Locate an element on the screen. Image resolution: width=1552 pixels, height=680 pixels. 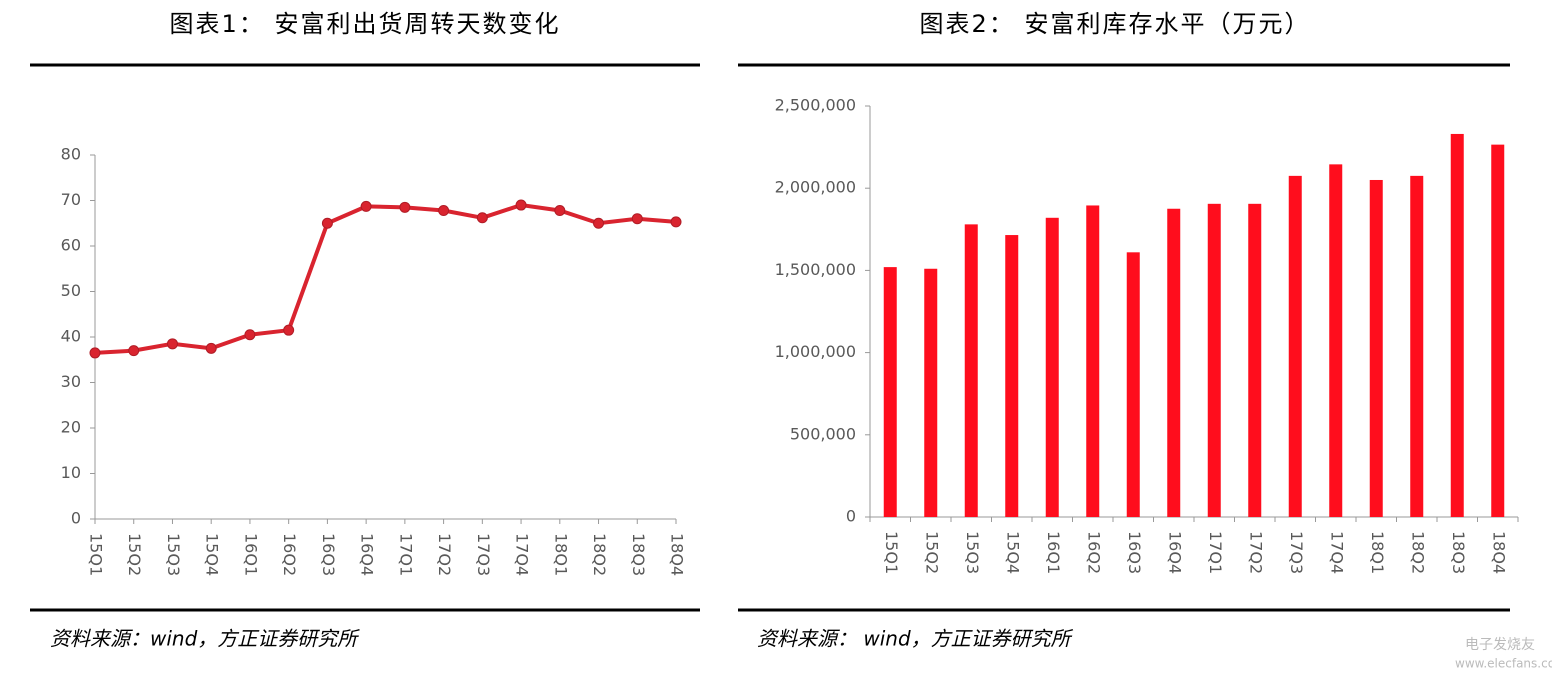
y-tick-label: 60 is located at coordinates (71, 245).